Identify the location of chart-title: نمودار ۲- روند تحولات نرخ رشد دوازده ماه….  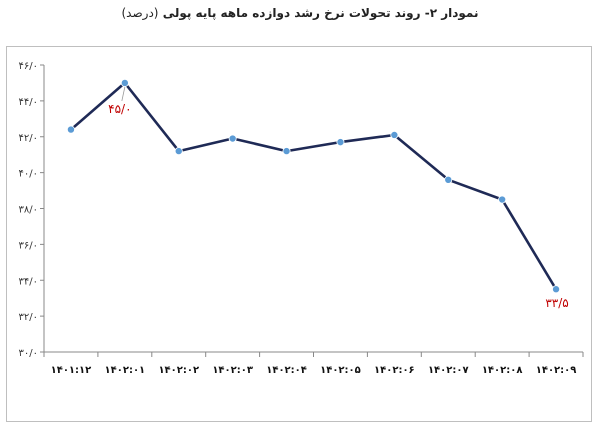
(300, 13).